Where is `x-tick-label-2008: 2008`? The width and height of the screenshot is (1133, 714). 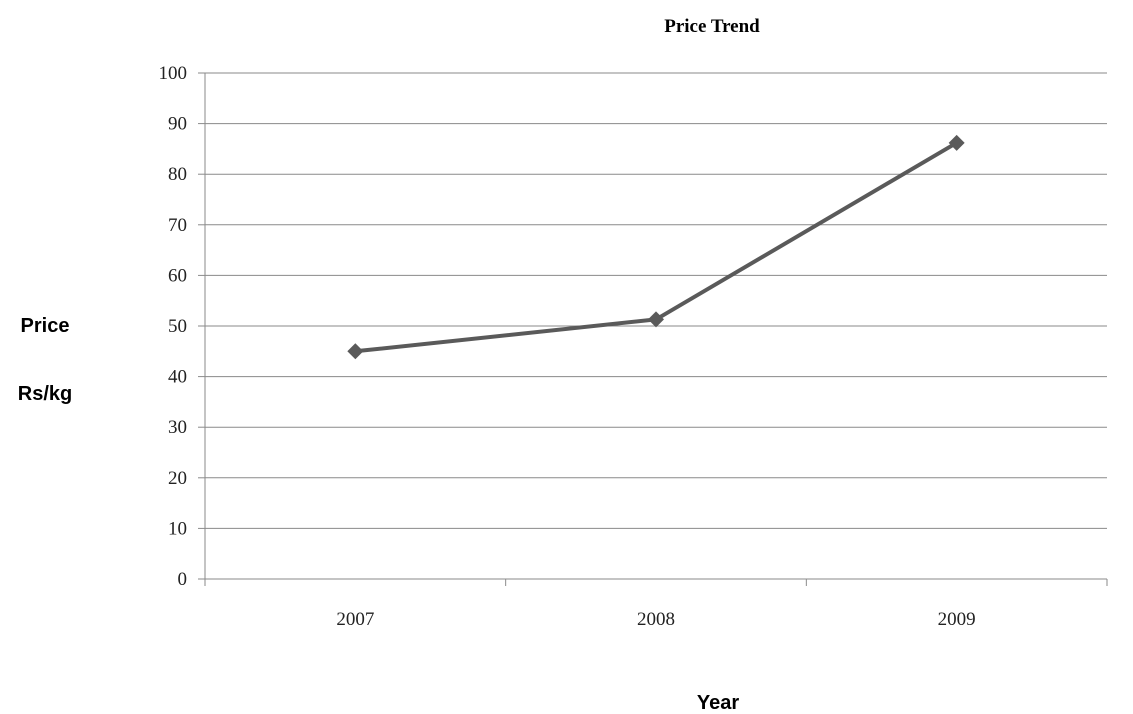 x-tick-label-2008: 2008 is located at coordinates (656, 619).